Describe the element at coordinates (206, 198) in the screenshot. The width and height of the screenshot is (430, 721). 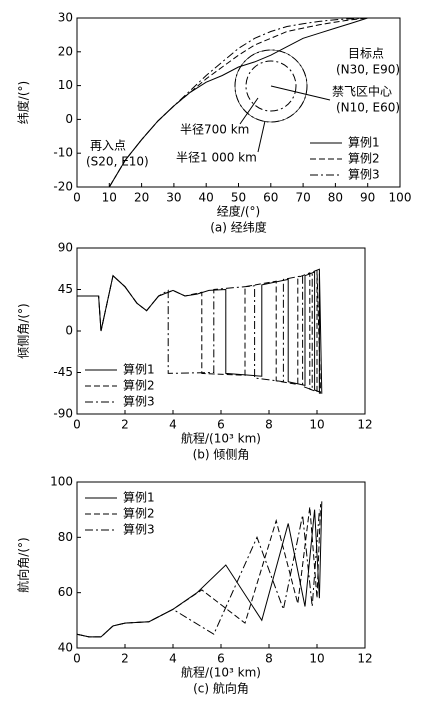
I see `x-tick-label: 40` at that location.